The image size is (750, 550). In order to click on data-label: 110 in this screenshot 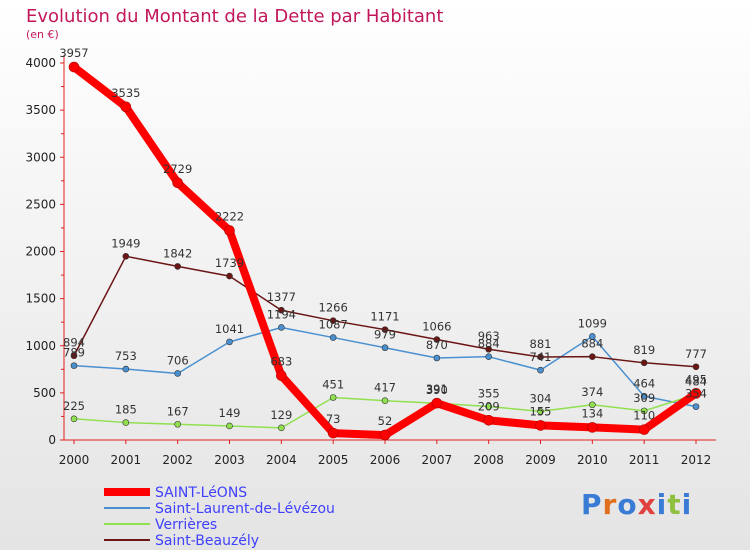, I will do `click(644, 416)`.